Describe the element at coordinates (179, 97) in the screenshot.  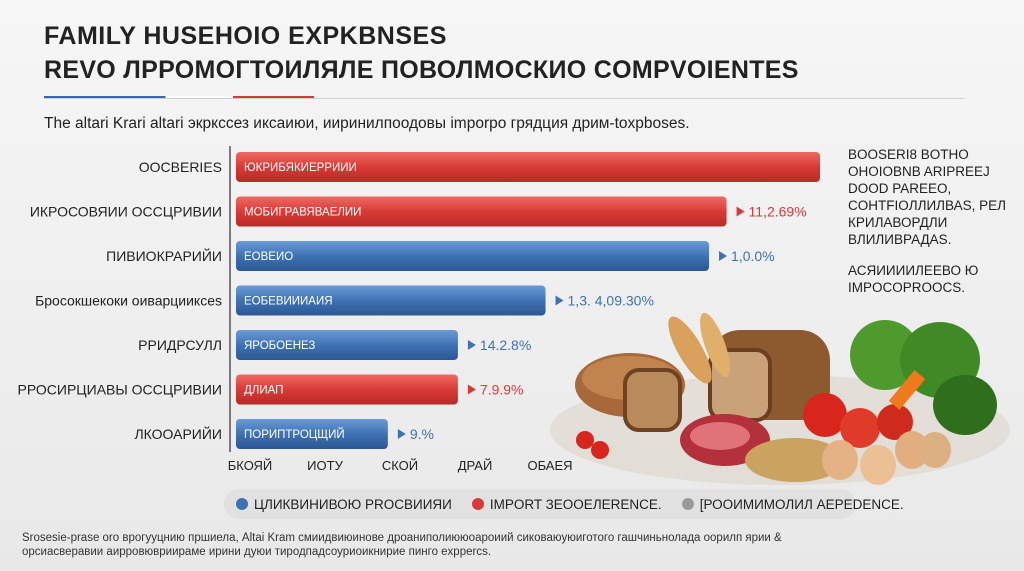
I see `title-accent-rule` at that location.